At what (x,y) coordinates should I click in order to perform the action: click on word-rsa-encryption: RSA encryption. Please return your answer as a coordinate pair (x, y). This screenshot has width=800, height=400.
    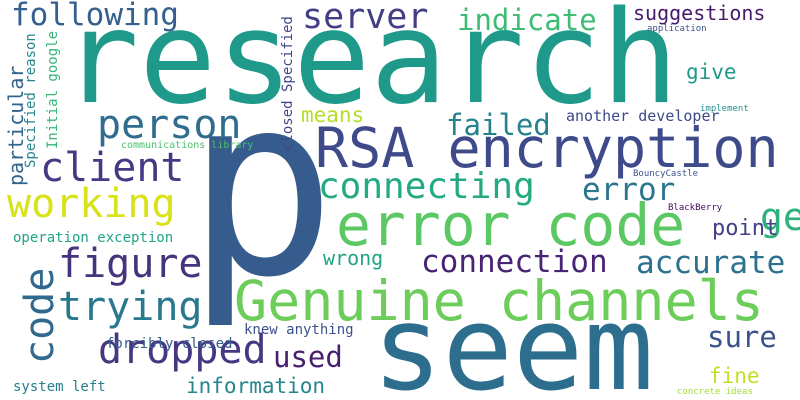
    Looking at the image, I should click on (547, 148).